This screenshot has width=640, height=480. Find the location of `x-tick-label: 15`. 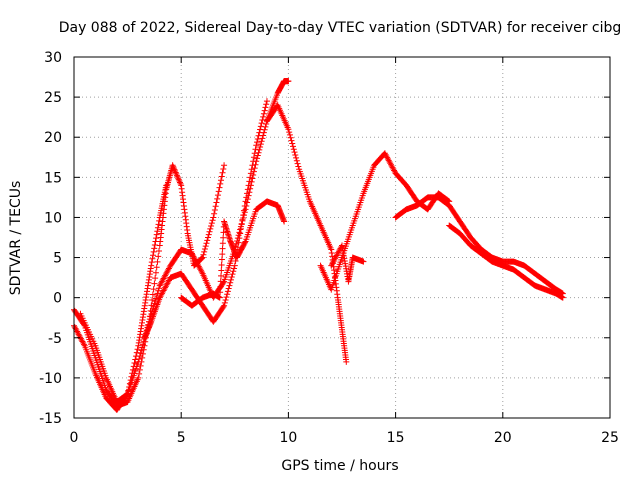

x-tick-label: 15 is located at coordinates (396, 438).